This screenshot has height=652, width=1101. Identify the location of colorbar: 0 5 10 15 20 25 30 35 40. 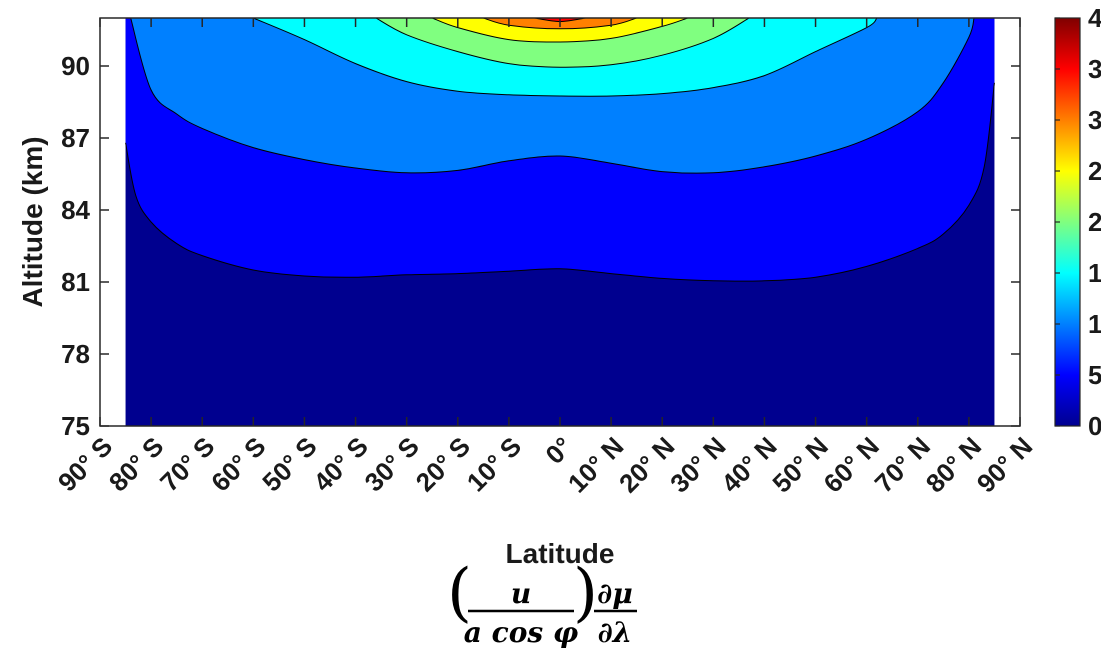
(1077, 222).